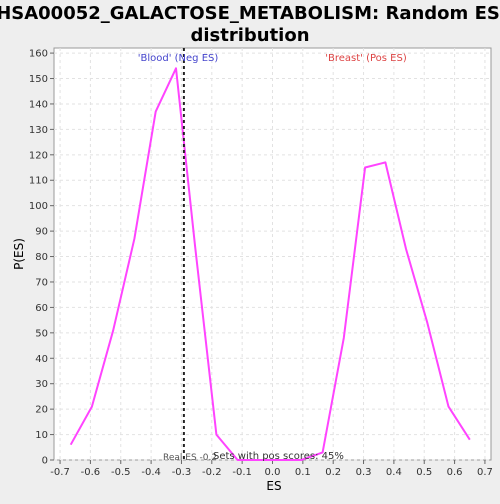 The image size is (500, 504). Describe the element at coordinates (38, 130) in the screenshot. I see `y-tick-label: 130` at that location.